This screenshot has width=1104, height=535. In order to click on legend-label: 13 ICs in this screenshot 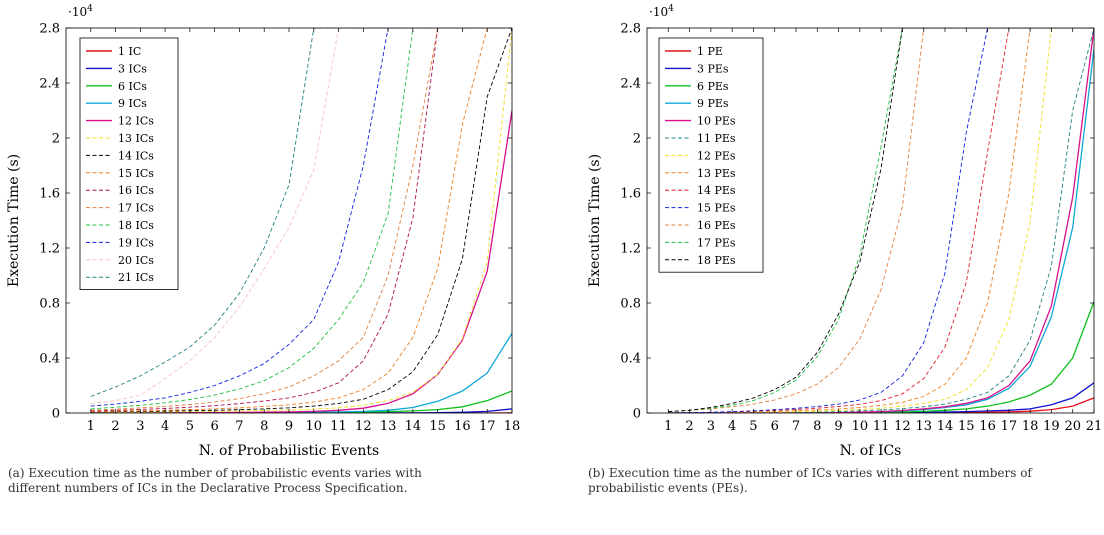, I will do `click(136, 138)`.